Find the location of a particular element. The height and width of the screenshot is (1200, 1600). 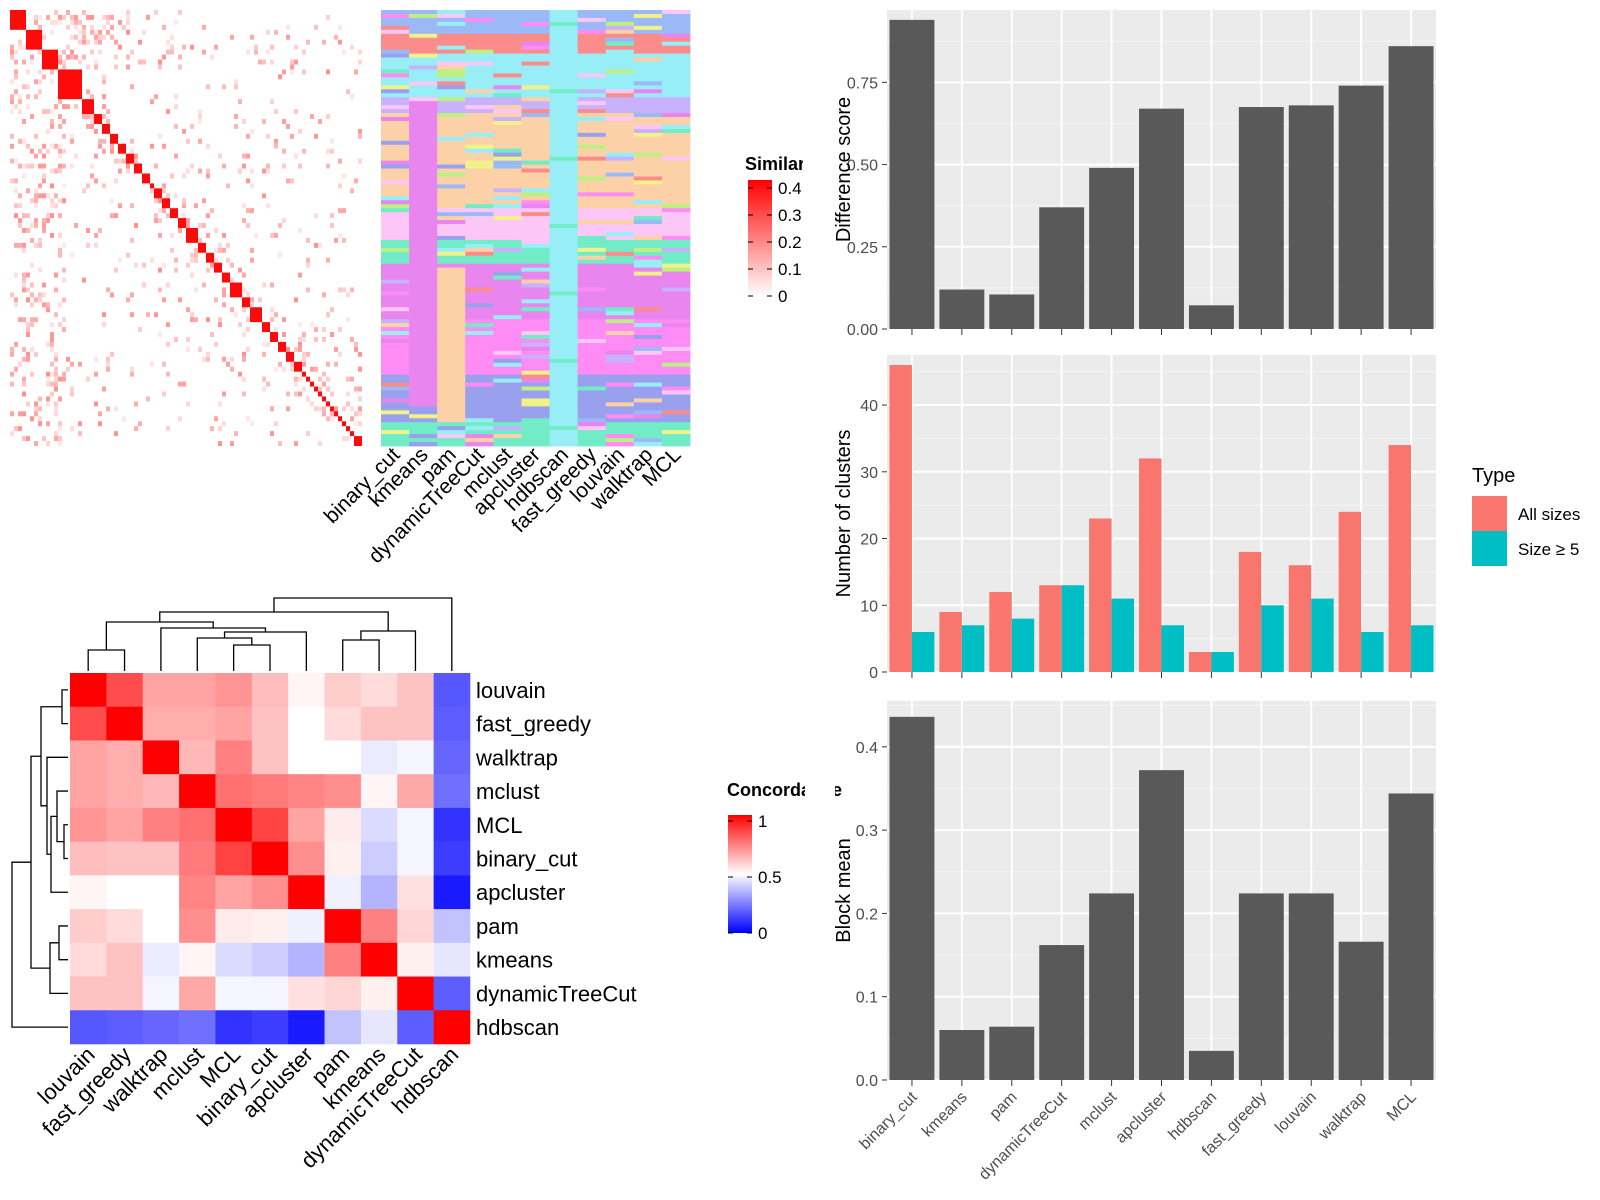

bar-all-sizes is located at coordinates (1000, 631).